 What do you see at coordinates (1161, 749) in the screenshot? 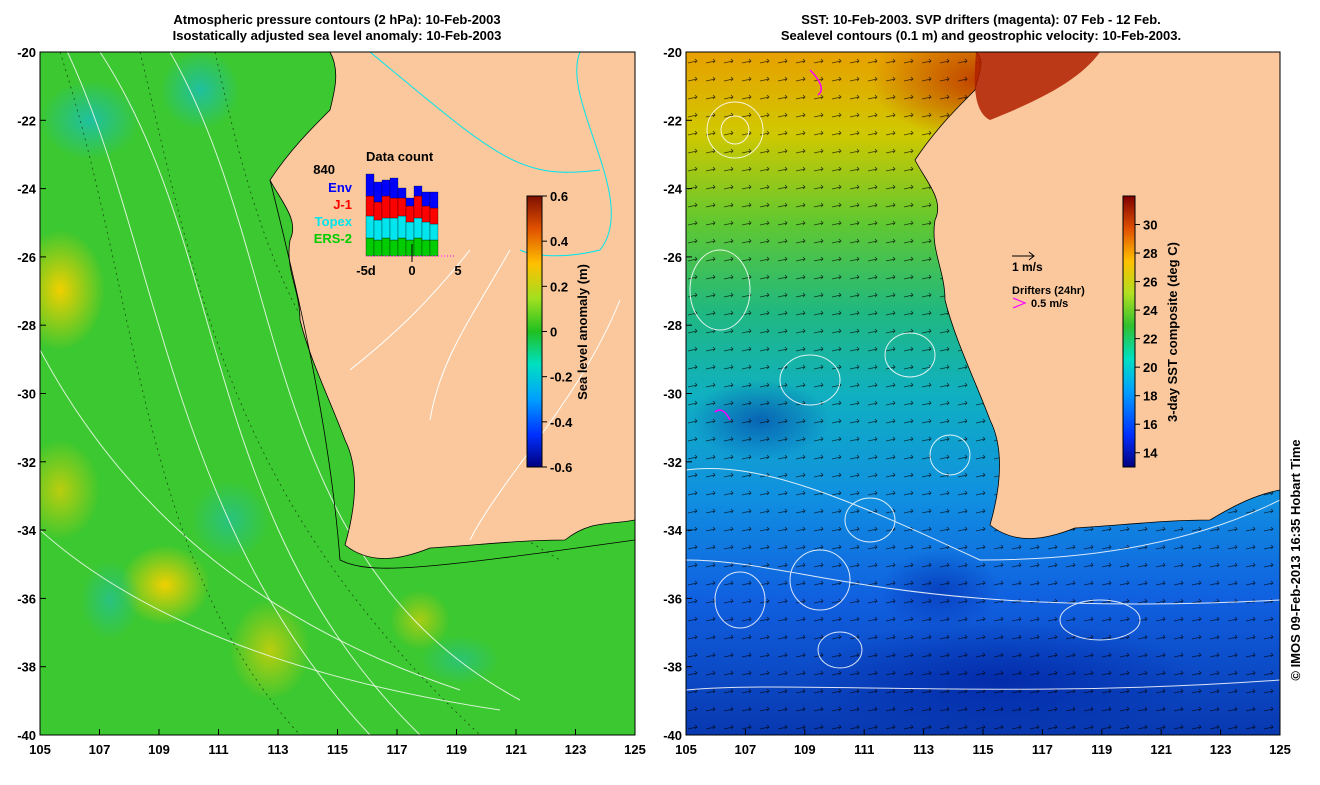
I see `right-x-tick-label: 121` at bounding box center [1161, 749].